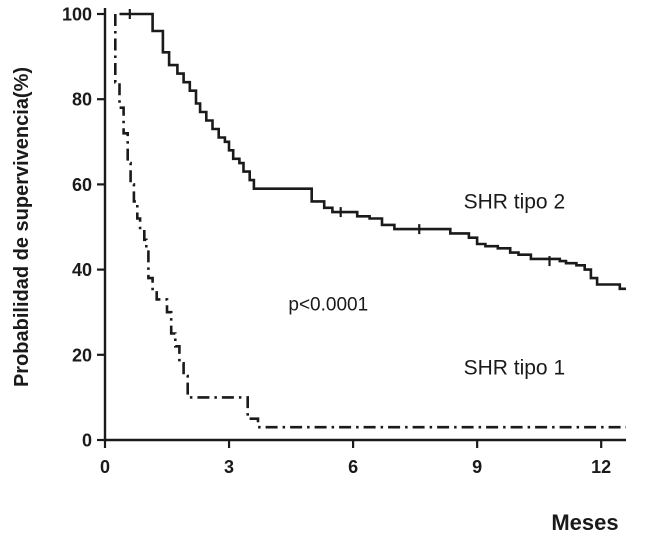 This screenshot has height=543, width=646. Describe the element at coordinates (515, 201) in the screenshot. I see `annotation-label-shr-tipo-2: SHR tipo 2` at that location.